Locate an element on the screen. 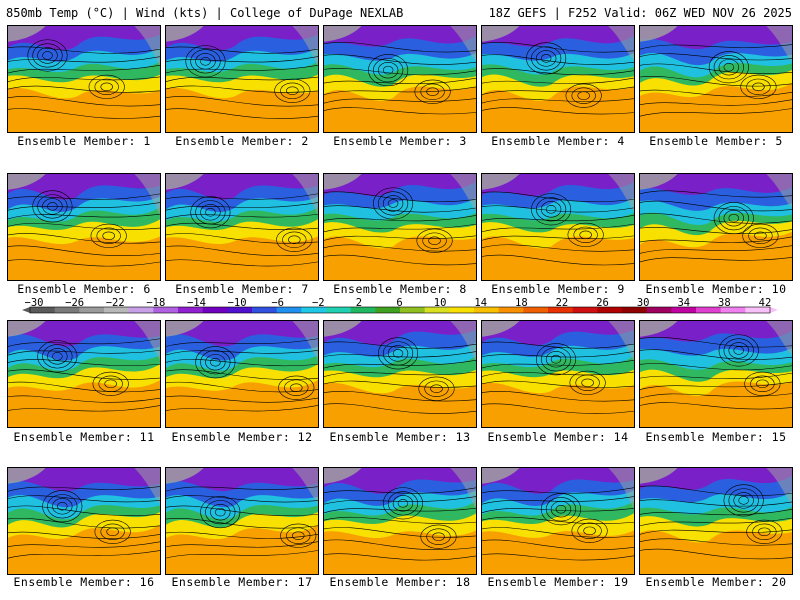  colorbar-tick-label: −10 is located at coordinates (237, 303).